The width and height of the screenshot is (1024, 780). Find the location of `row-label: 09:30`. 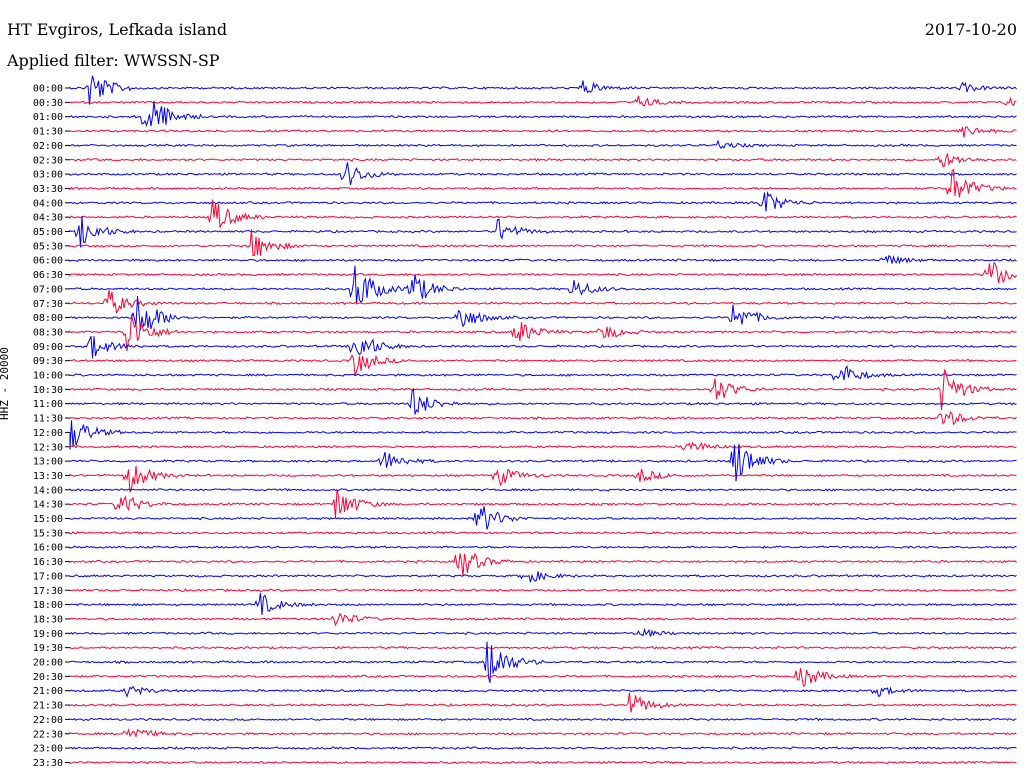

row-label: 09:30 is located at coordinates (48, 361).